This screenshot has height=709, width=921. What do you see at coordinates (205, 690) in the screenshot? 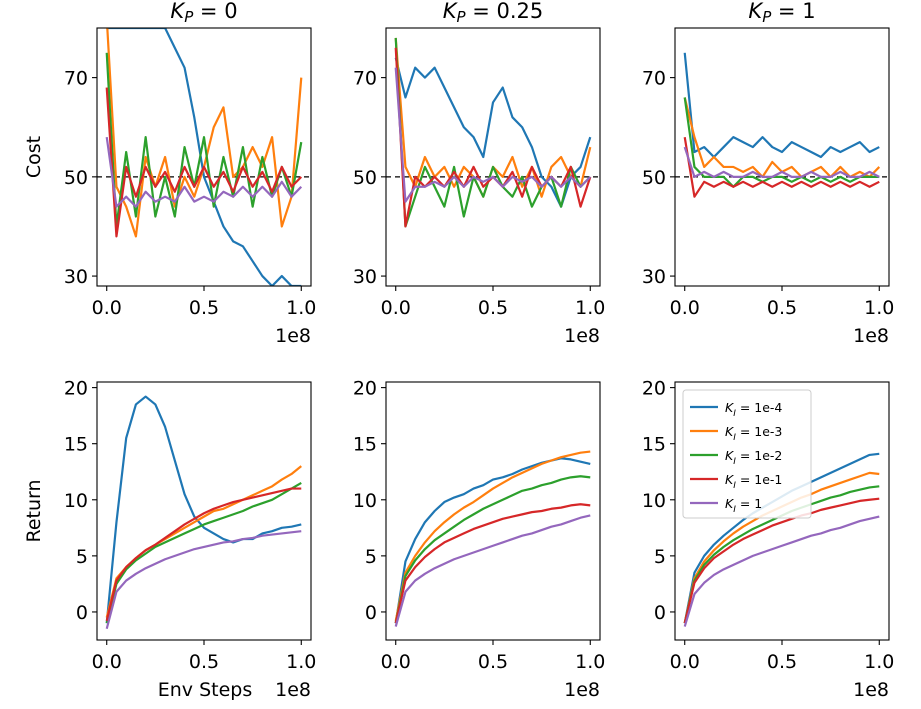
I see `x-axis-label: Env Steps` at bounding box center [205, 690].